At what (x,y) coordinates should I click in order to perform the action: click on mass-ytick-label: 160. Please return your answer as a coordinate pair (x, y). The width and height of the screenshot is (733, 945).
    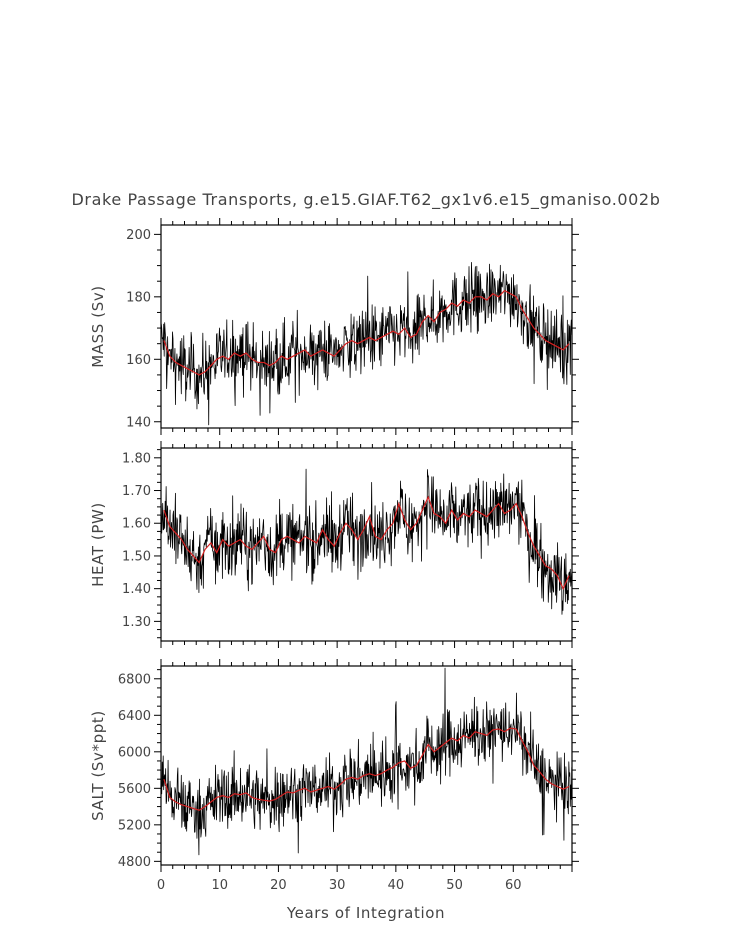
    Looking at the image, I should click on (138, 360).